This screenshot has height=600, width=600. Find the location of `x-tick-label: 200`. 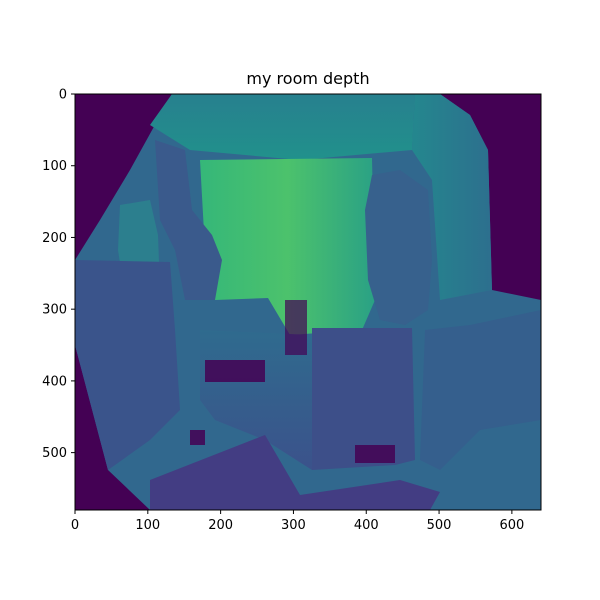

x-tick-label: 200 is located at coordinates (220, 525).